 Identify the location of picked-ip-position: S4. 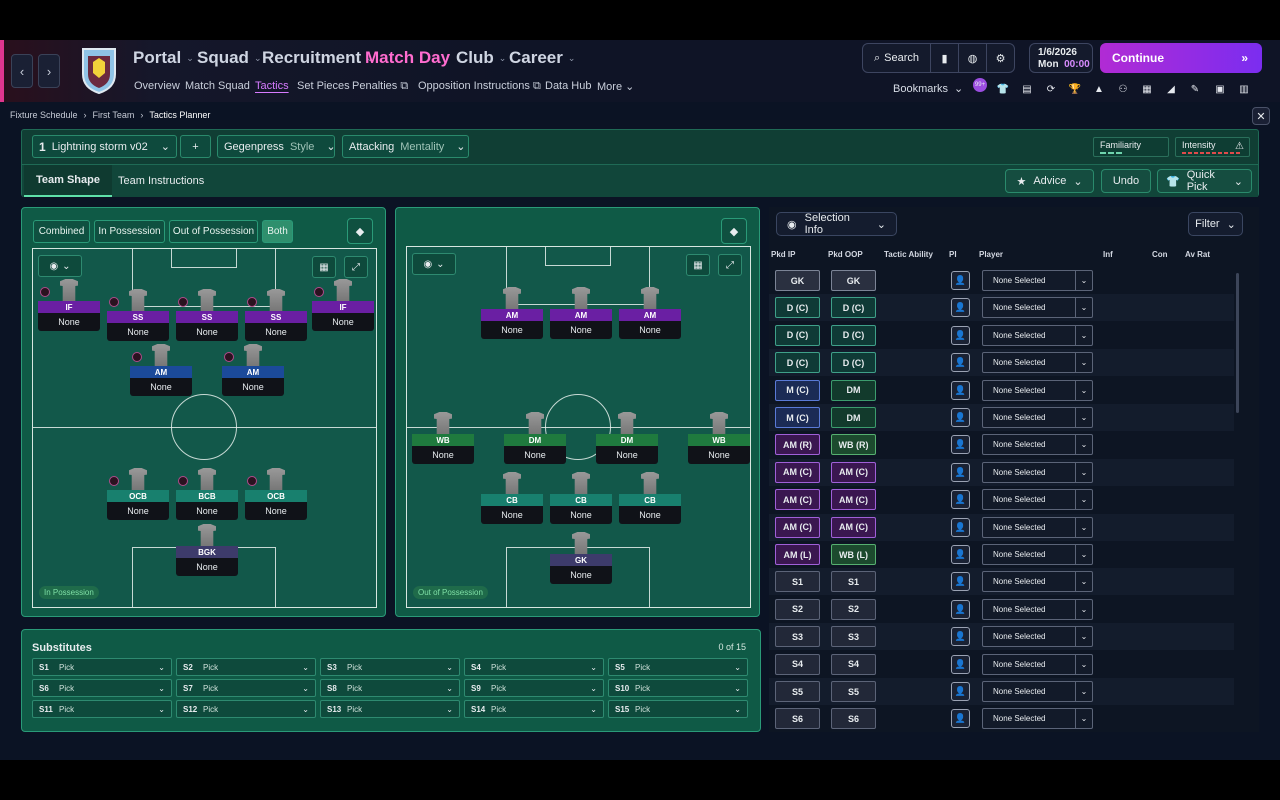
(797, 664).